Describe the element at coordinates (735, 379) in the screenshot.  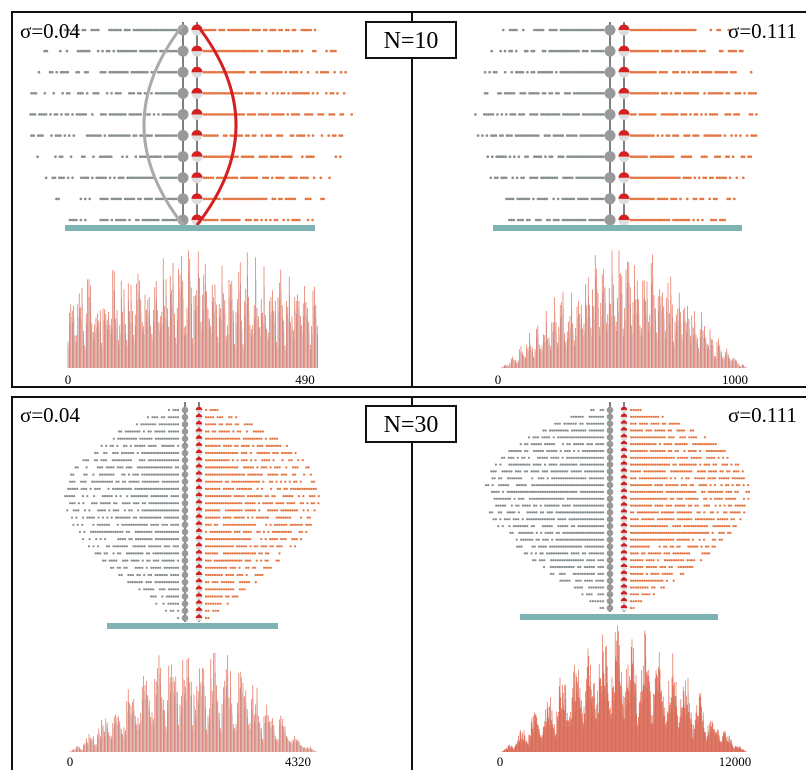
I see `axis-end-label: 1000` at that location.